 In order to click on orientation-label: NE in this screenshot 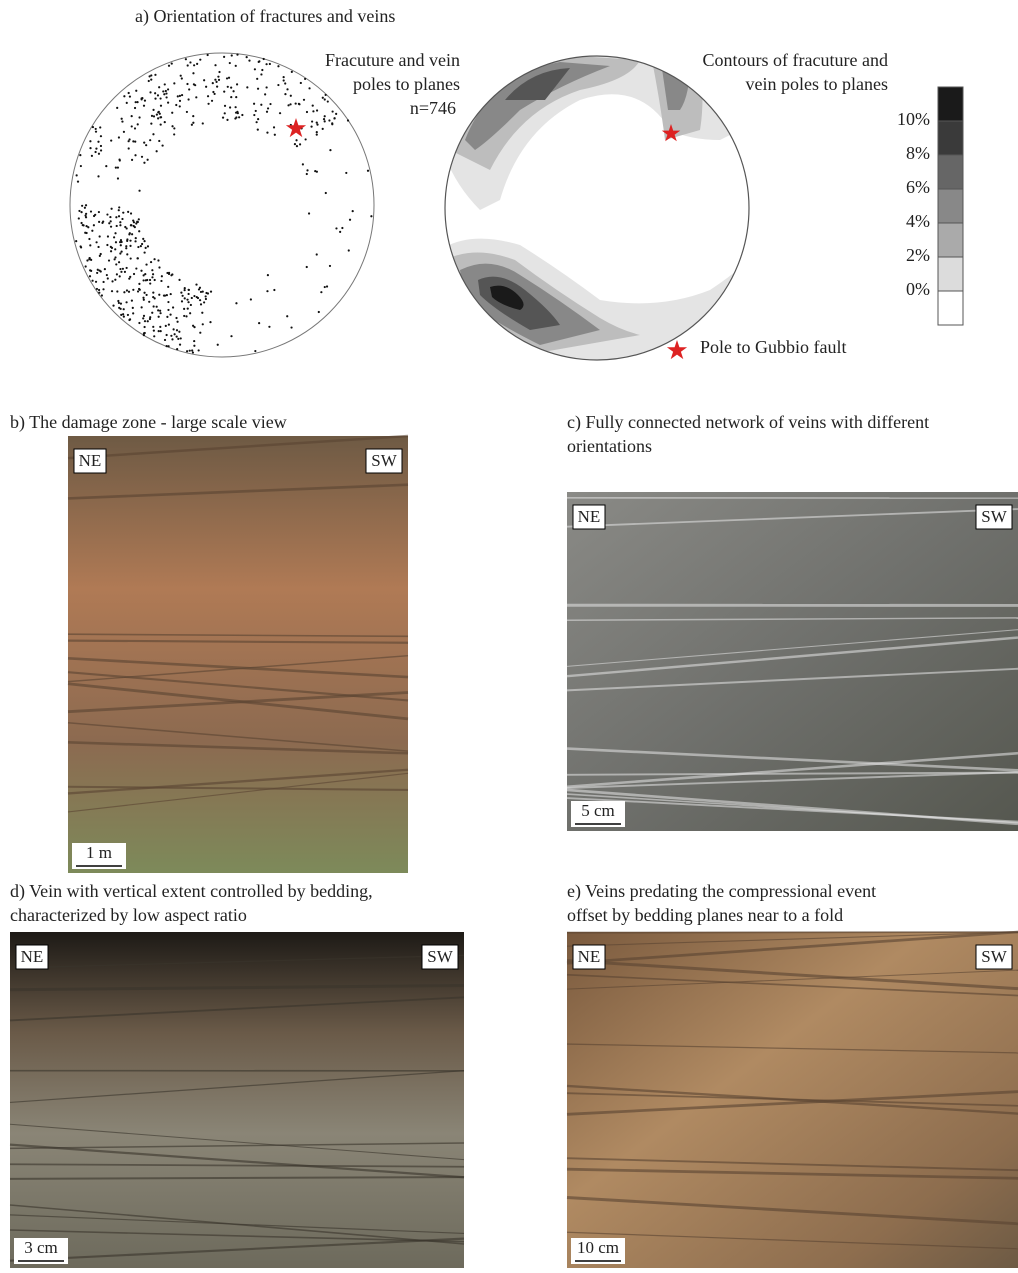, I will do `click(32, 956)`.